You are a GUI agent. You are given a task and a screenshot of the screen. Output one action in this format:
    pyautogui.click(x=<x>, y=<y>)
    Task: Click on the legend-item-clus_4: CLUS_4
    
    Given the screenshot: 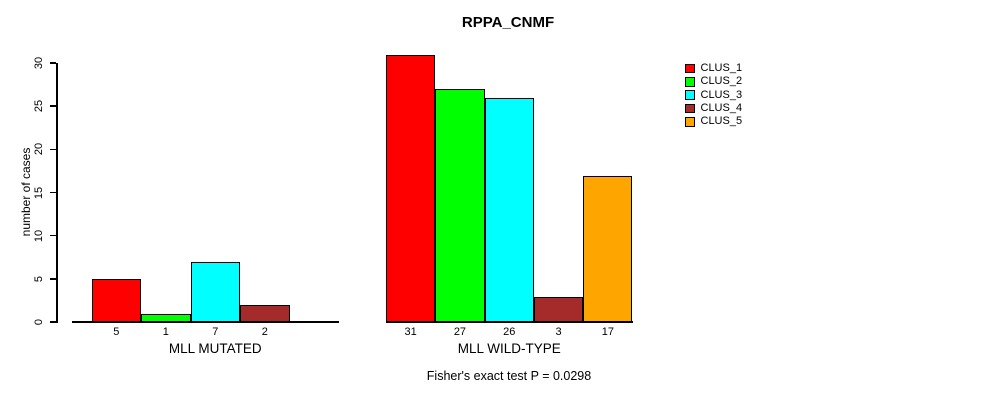 What is the action you would take?
    pyautogui.click(x=713, y=108)
    